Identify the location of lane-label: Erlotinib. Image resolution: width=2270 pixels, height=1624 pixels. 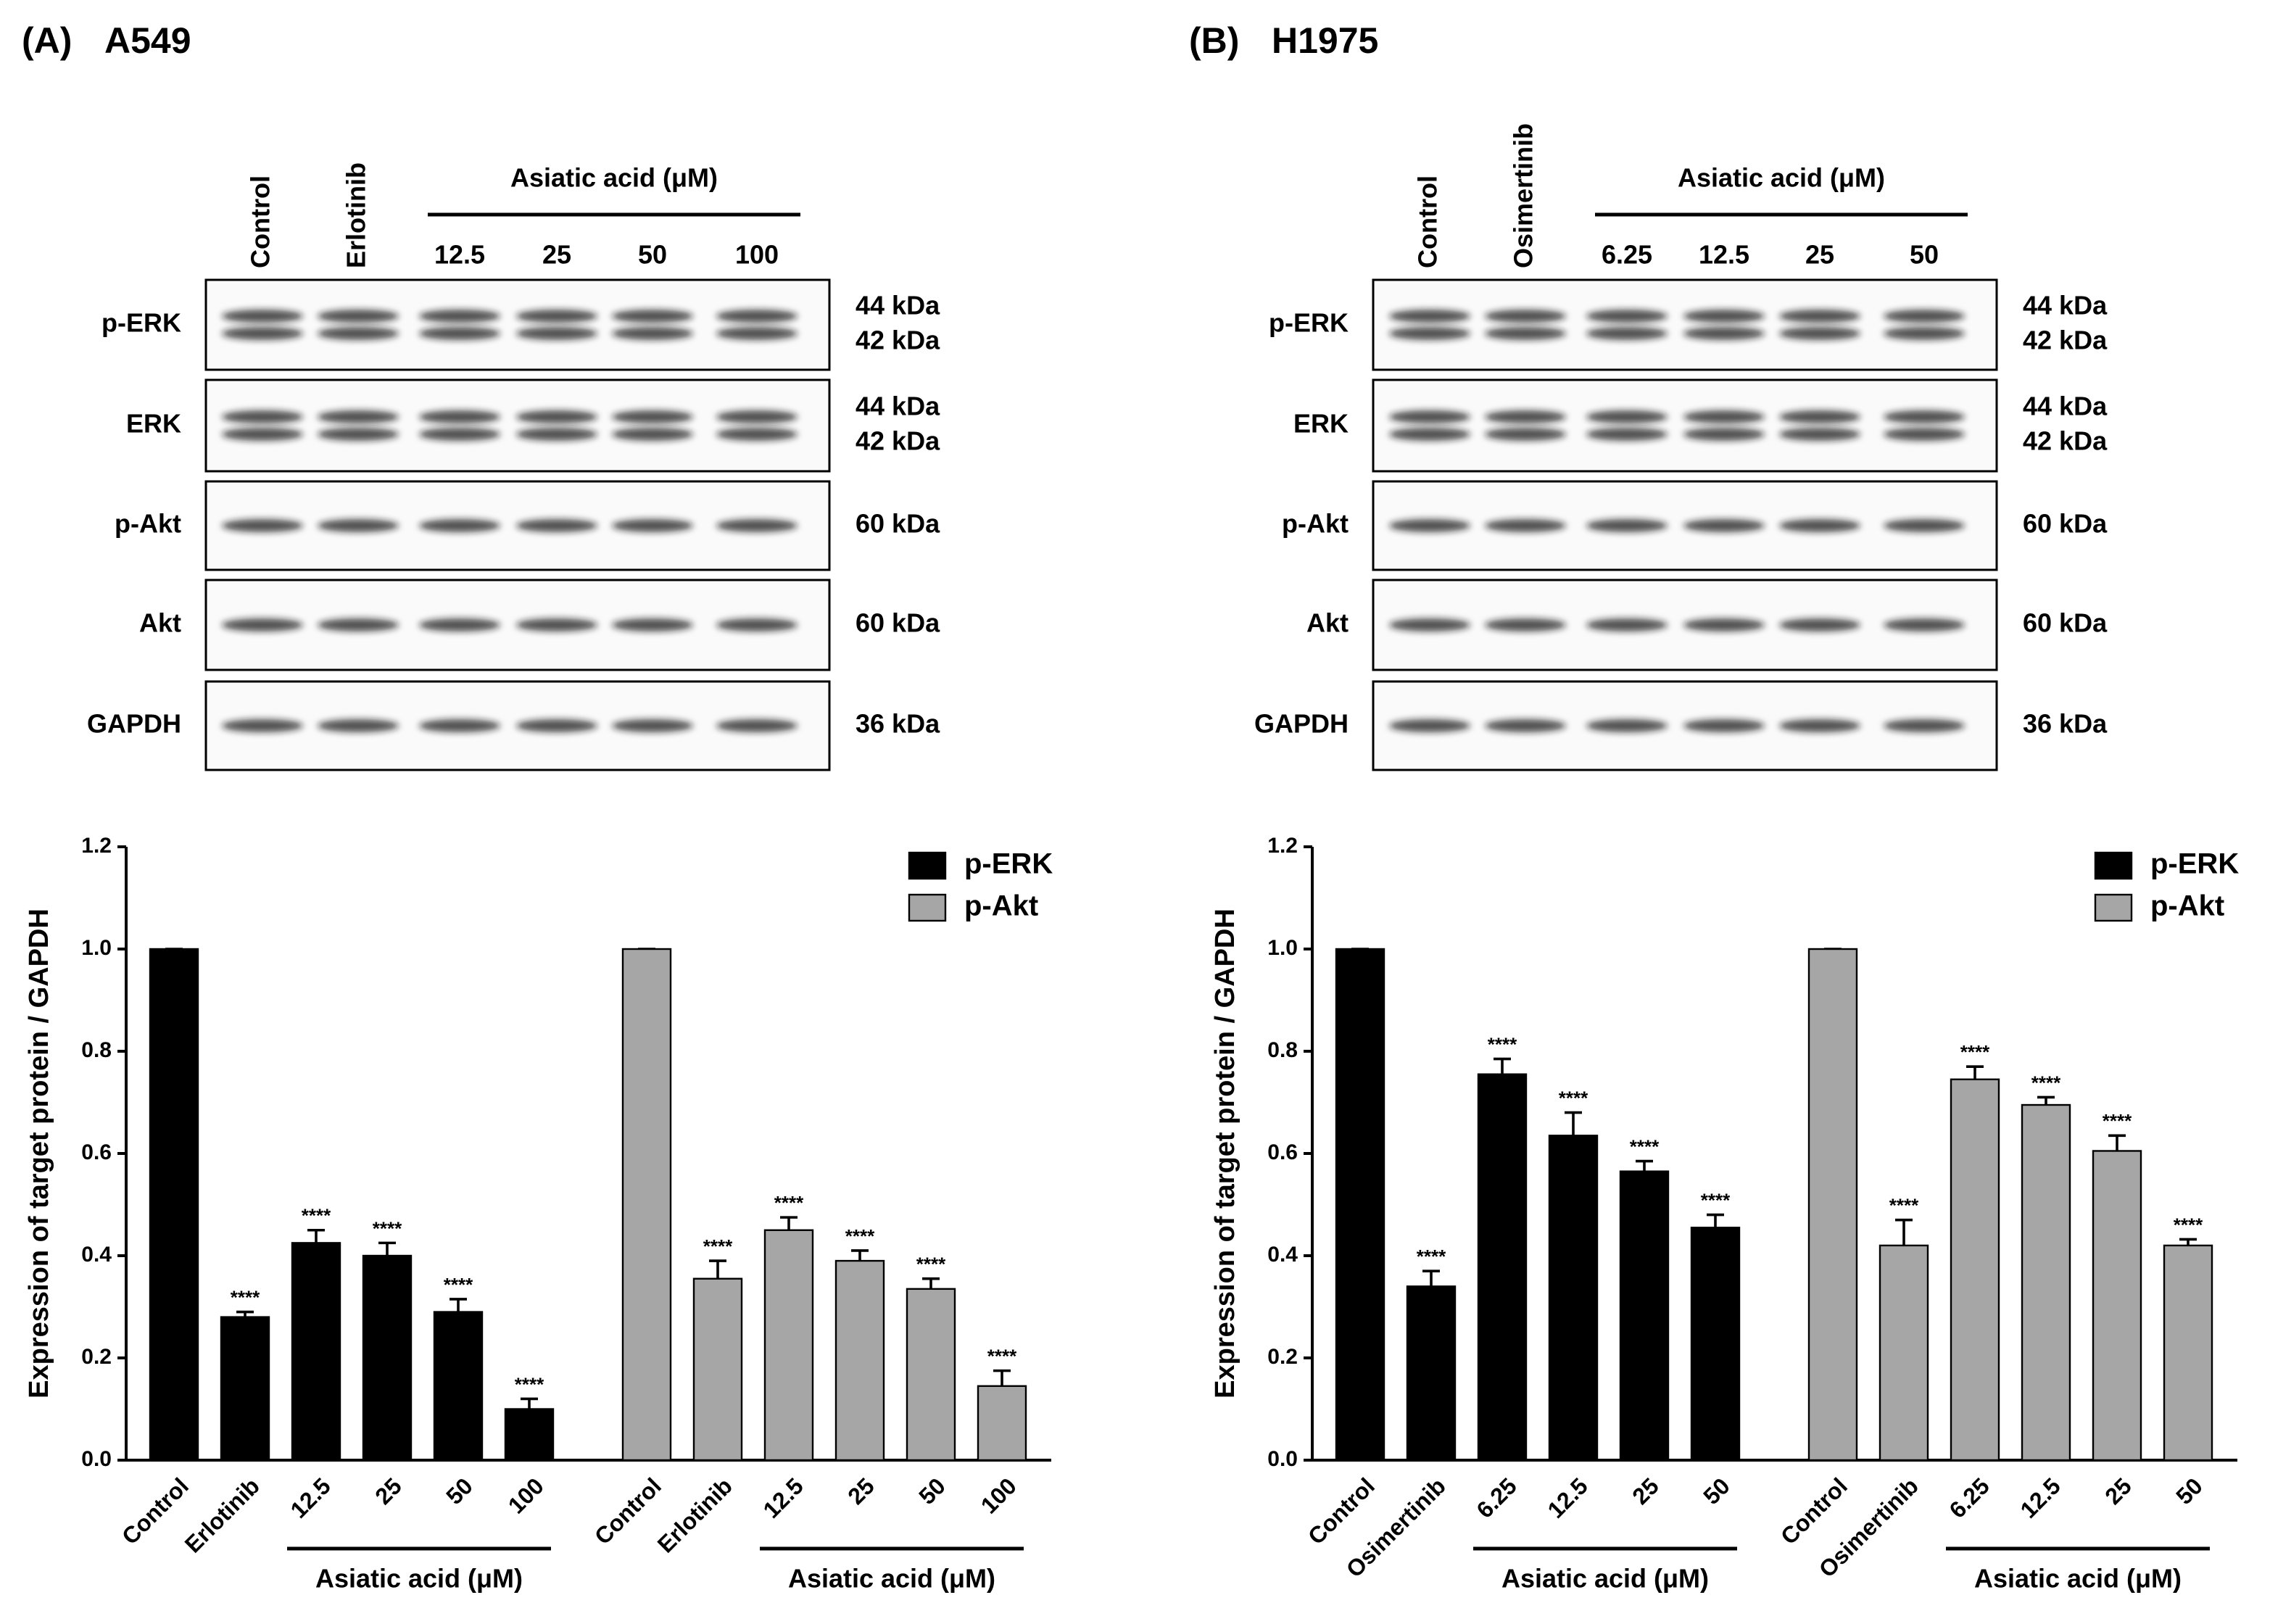
(356, 215).